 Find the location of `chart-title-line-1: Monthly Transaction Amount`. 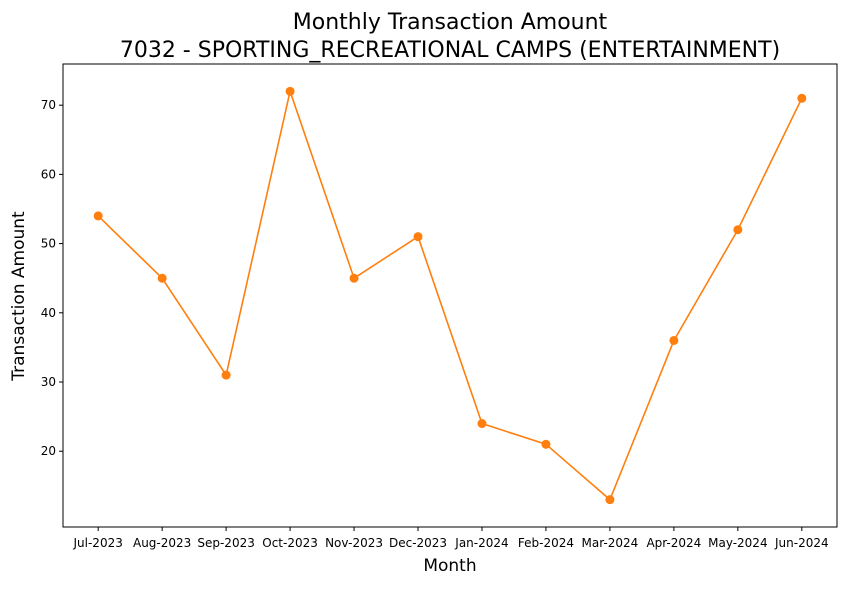

chart-title-line-1: Monthly Transaction Amount is located at coordinates (450, 22).